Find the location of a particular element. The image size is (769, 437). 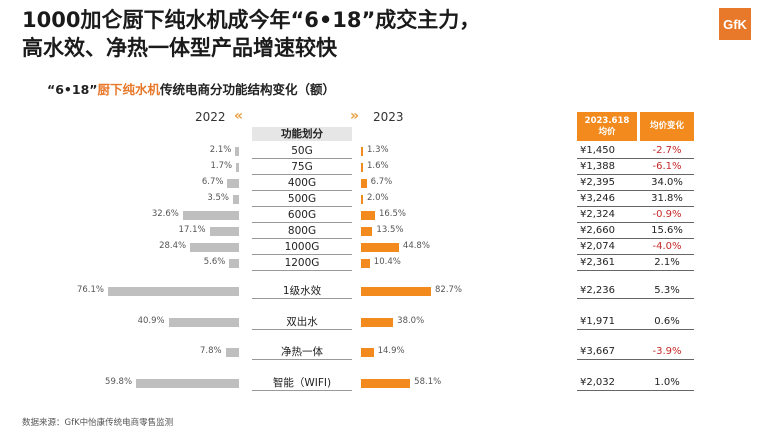

subtitle-highlight: 厨下纯水机 is located at coordinates (129, 89).